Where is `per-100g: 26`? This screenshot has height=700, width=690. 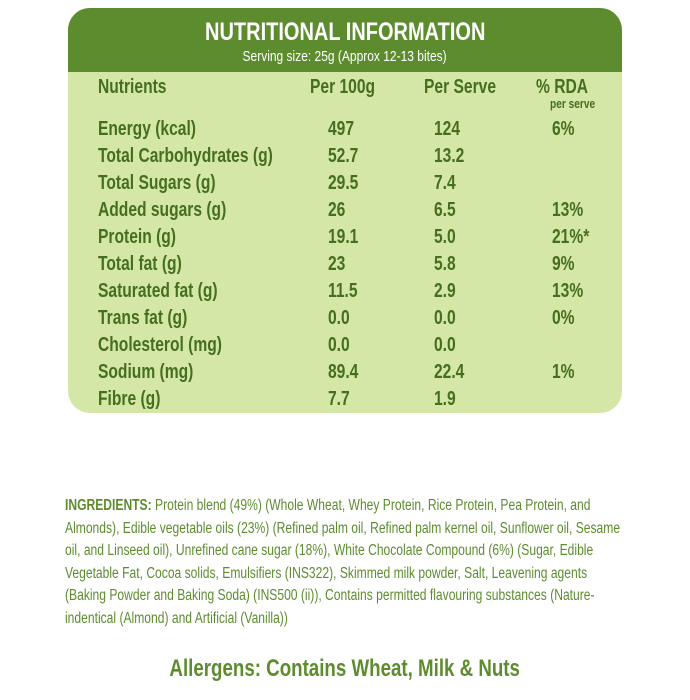
per-100g: 26 is located at coordinates (339, 210).